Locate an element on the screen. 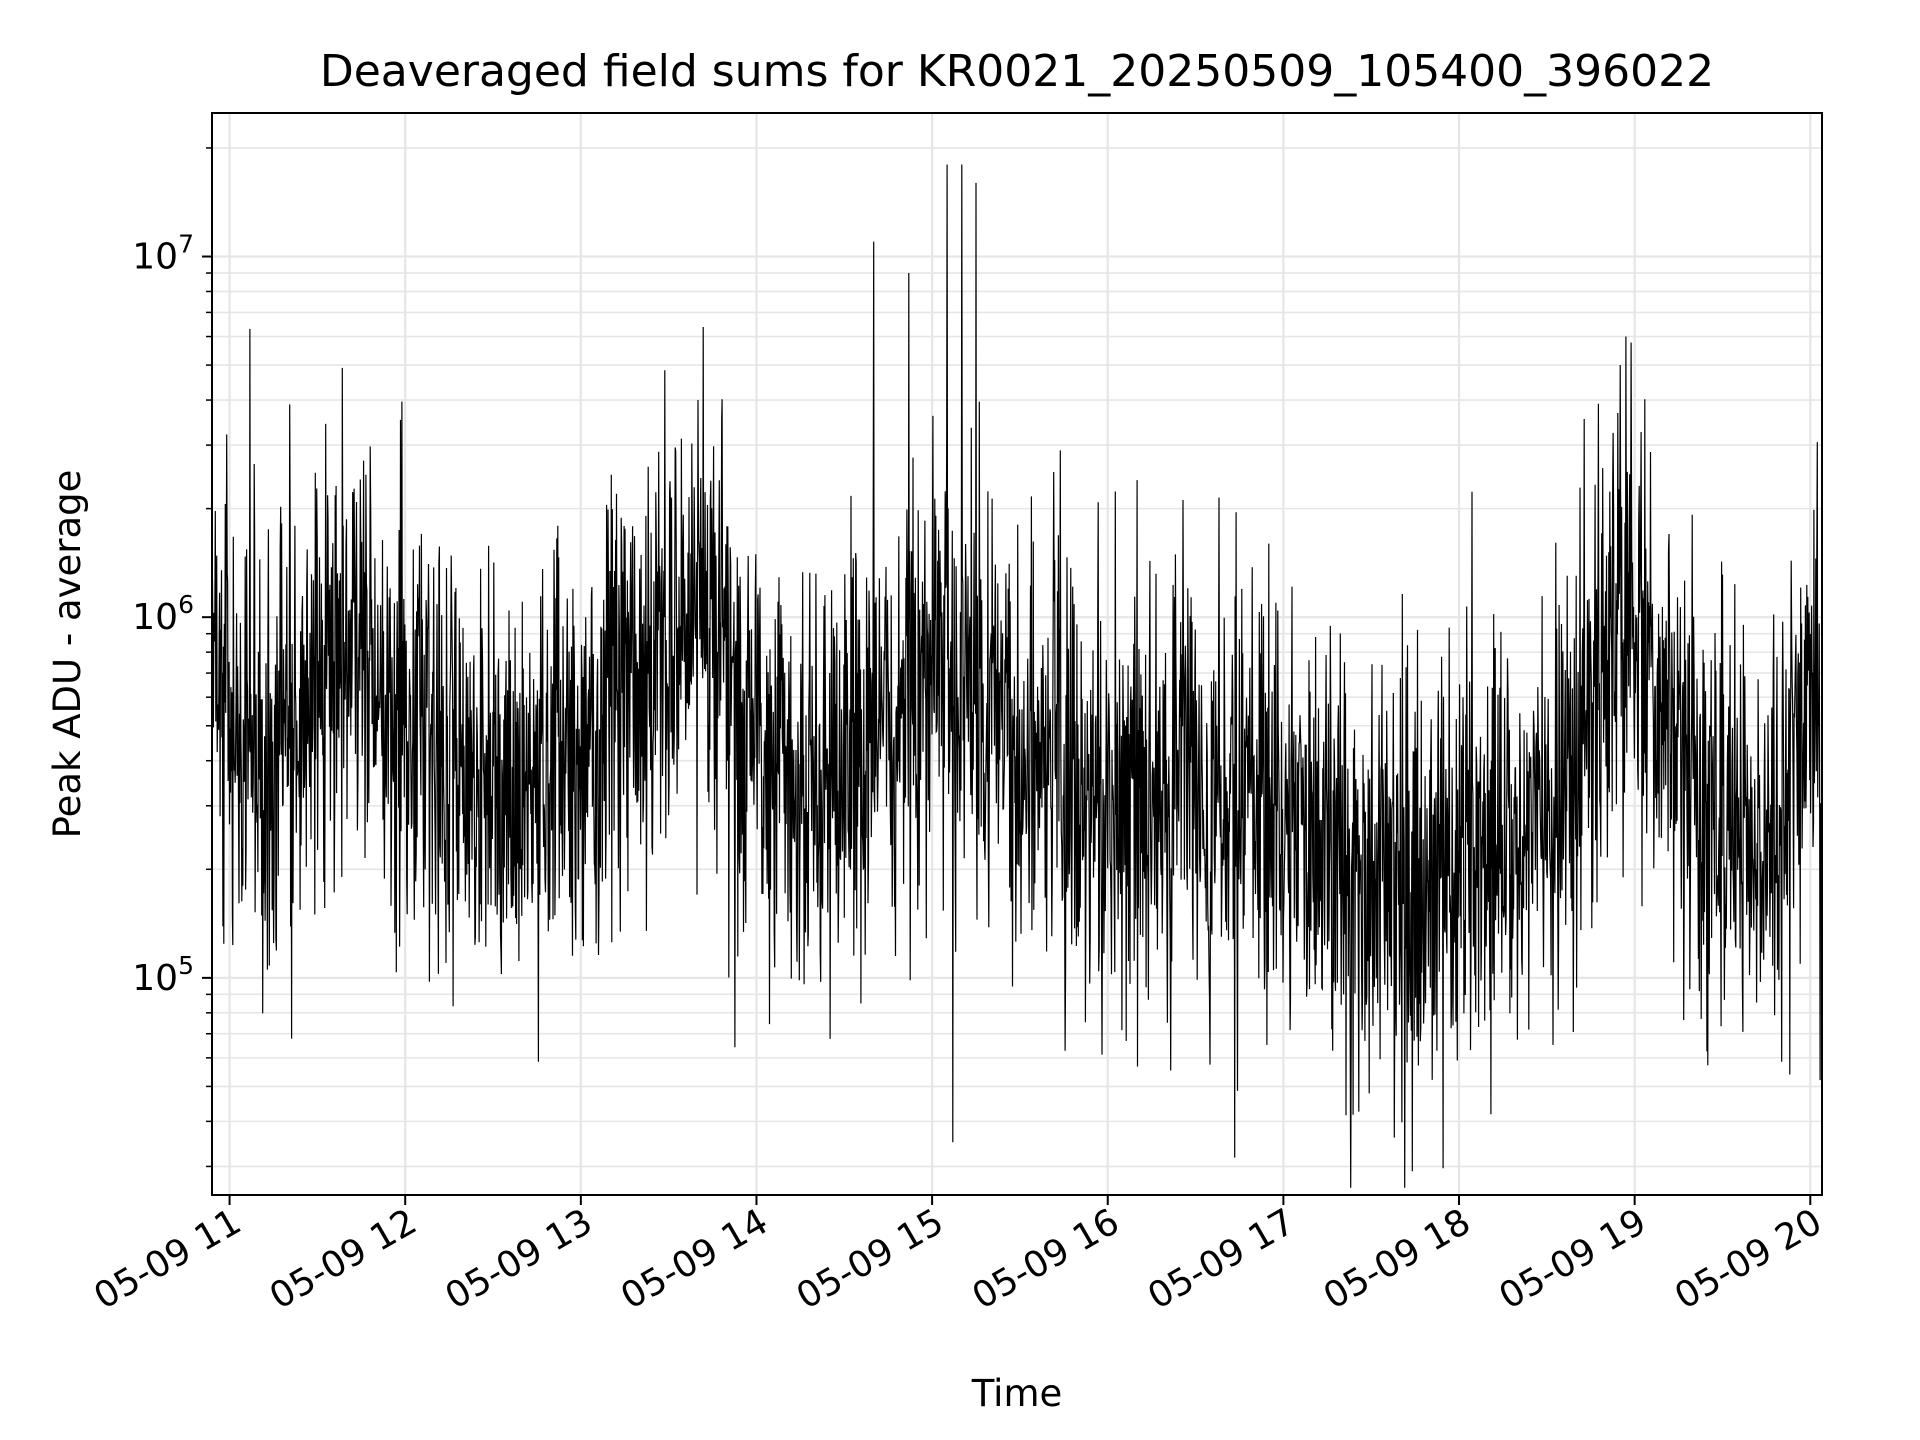 Image resolution: width=1920 pixels, height=1440 pixels. y-tick-label: 10⁷ is located at coordinates (163, 254).